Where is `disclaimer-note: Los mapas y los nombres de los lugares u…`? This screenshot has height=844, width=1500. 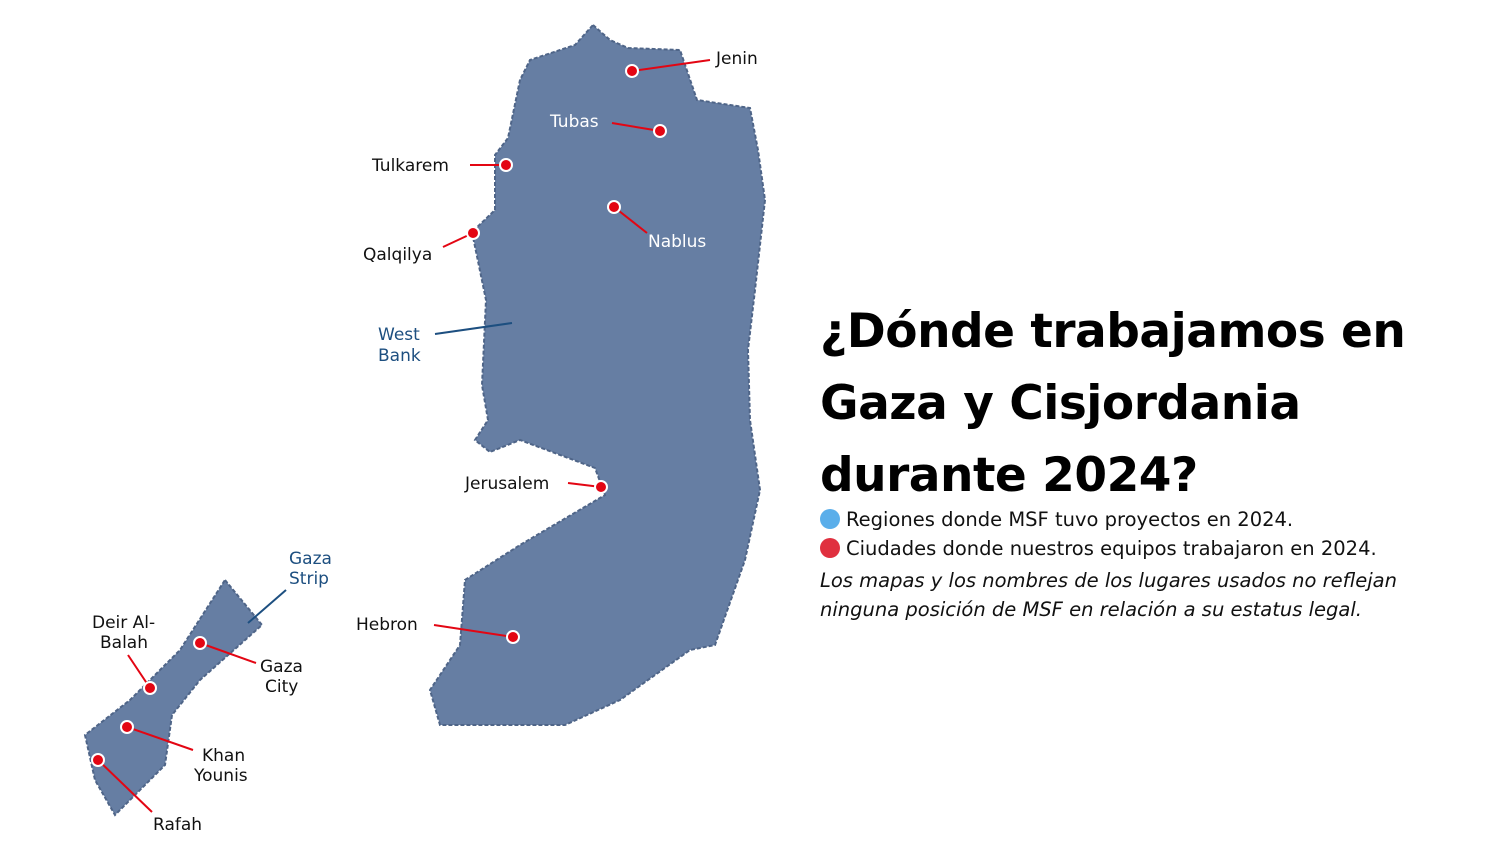
disclaimer-note: Los mapas y los nombres de los lugares u… is located at coordinates (1108, 595).